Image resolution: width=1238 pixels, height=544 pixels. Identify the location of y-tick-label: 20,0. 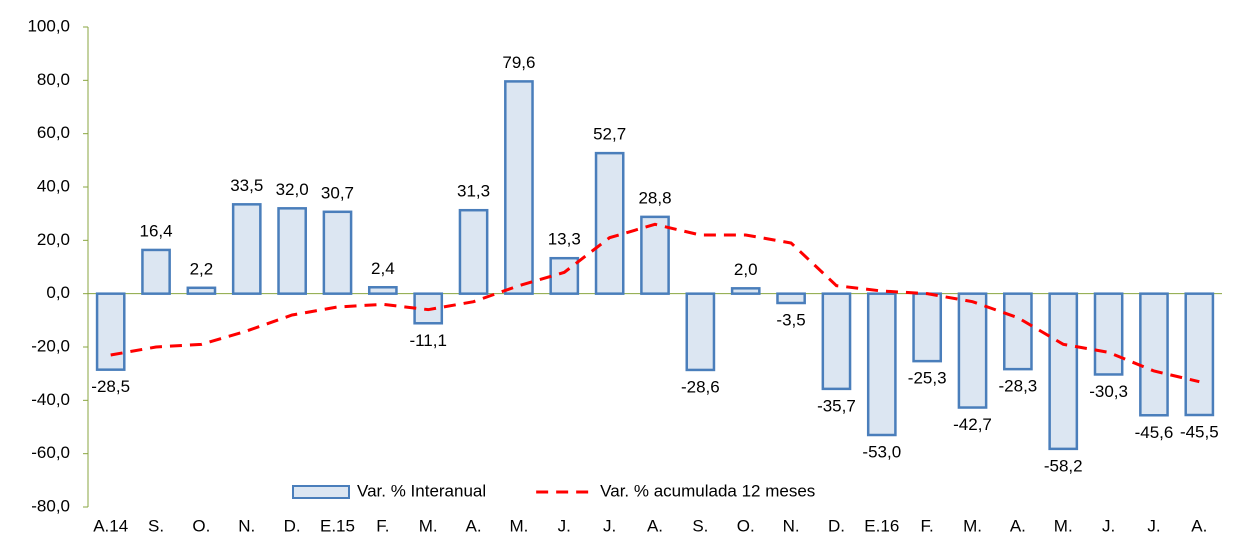
(53, 239).